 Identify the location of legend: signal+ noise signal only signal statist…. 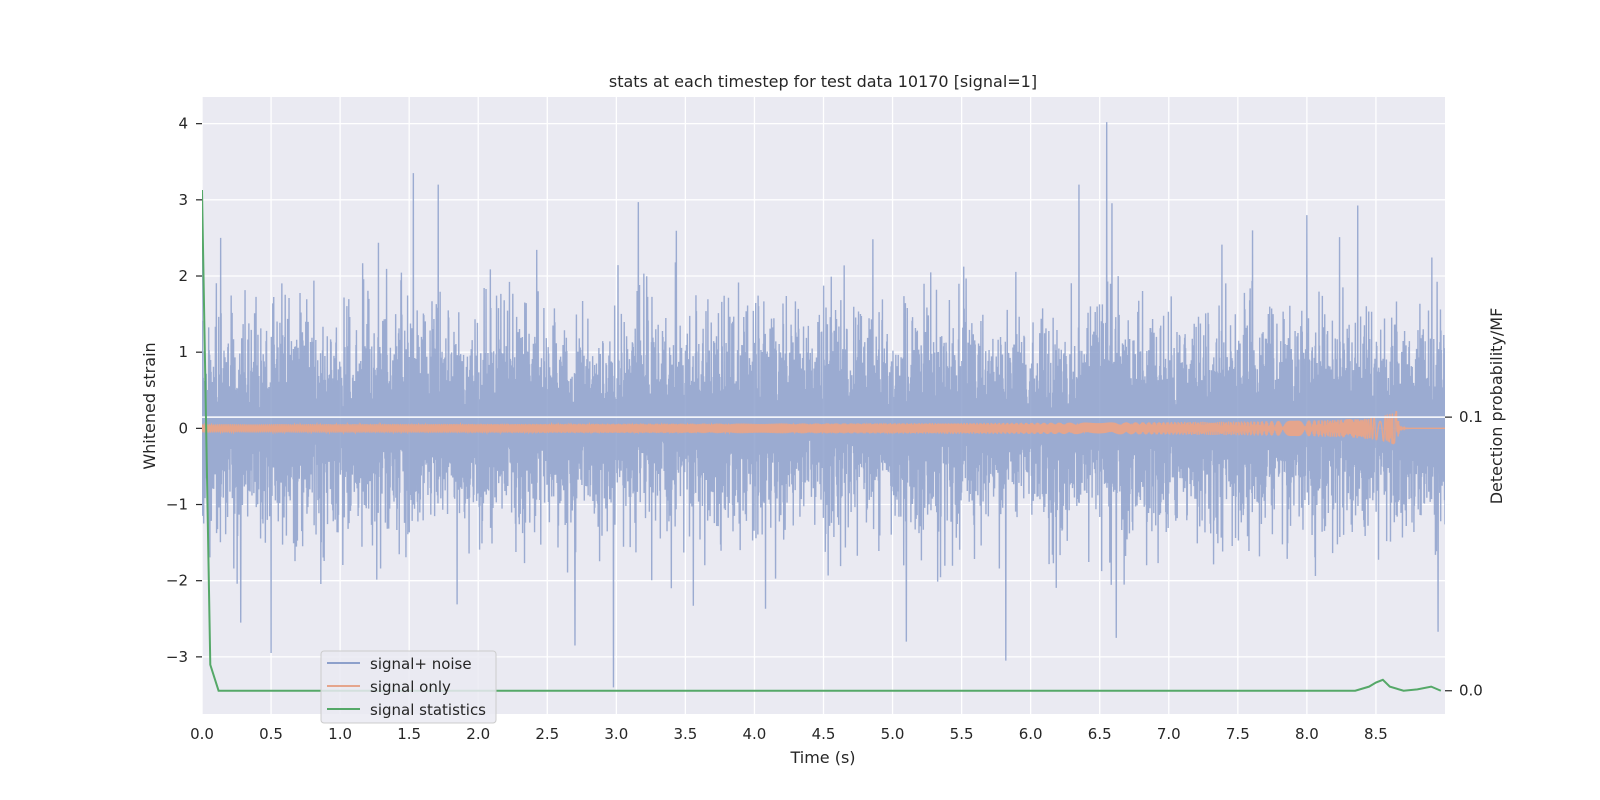
(408, 687).